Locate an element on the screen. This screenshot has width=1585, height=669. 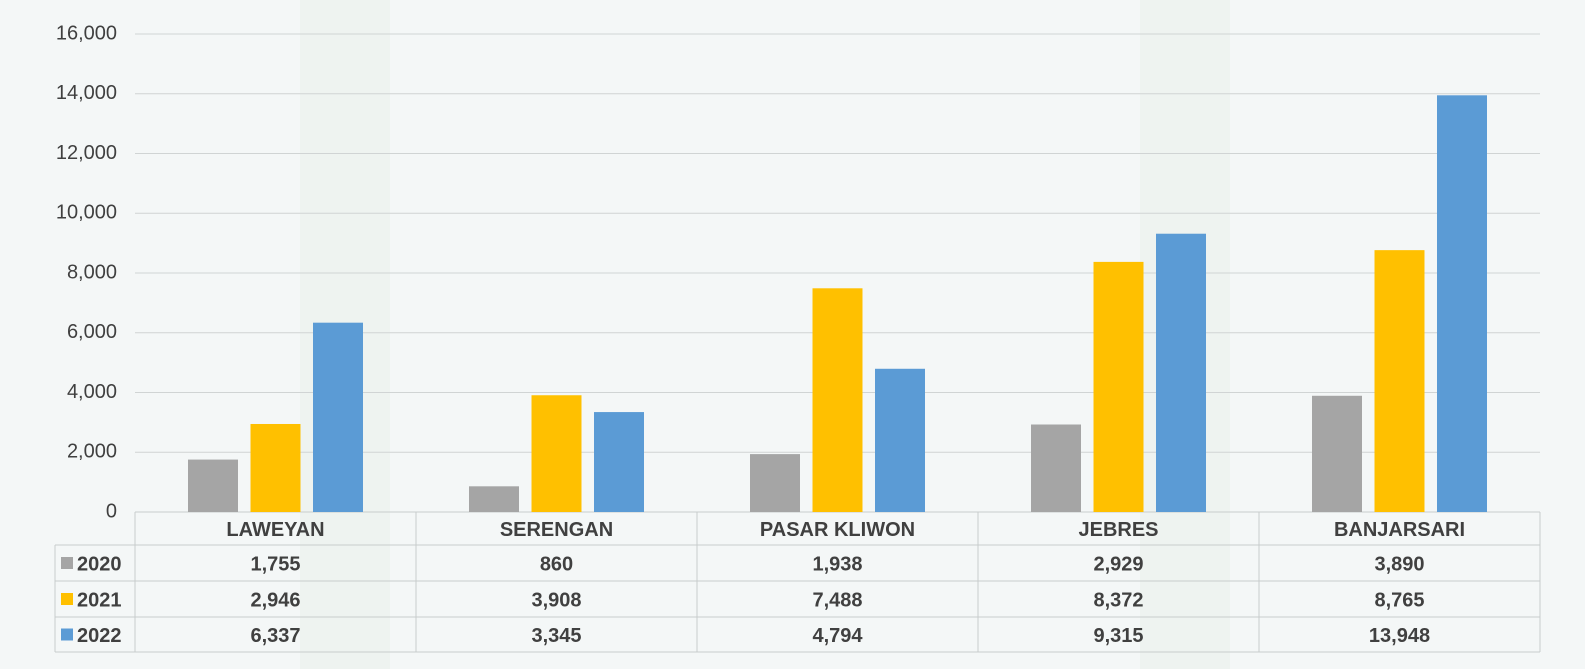
value-label: 3,345 is located at coordinates (556, 636).